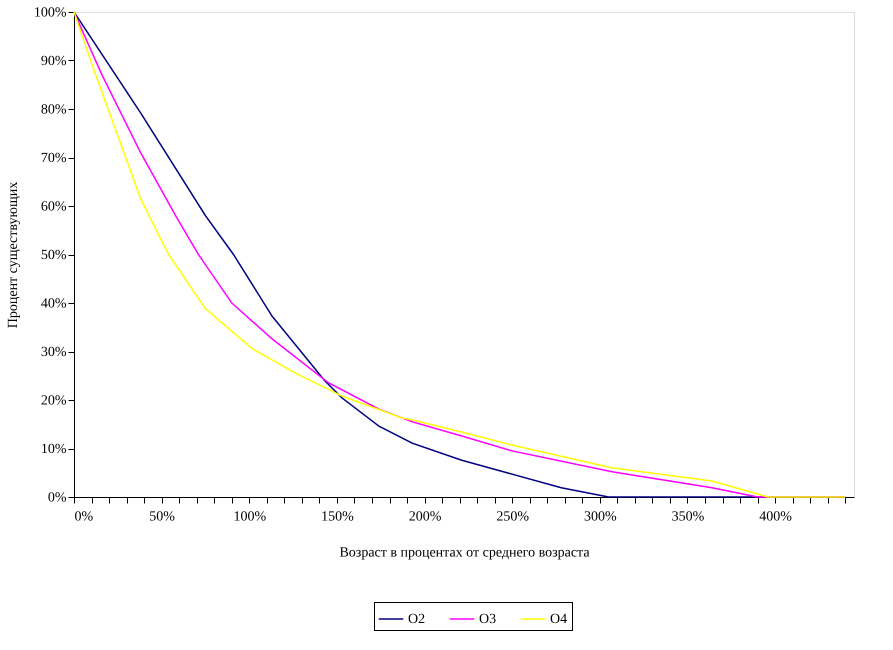 This screenshot has height=650, width=893. I want to click on y-tick-label: 30%, so click(53, 352).